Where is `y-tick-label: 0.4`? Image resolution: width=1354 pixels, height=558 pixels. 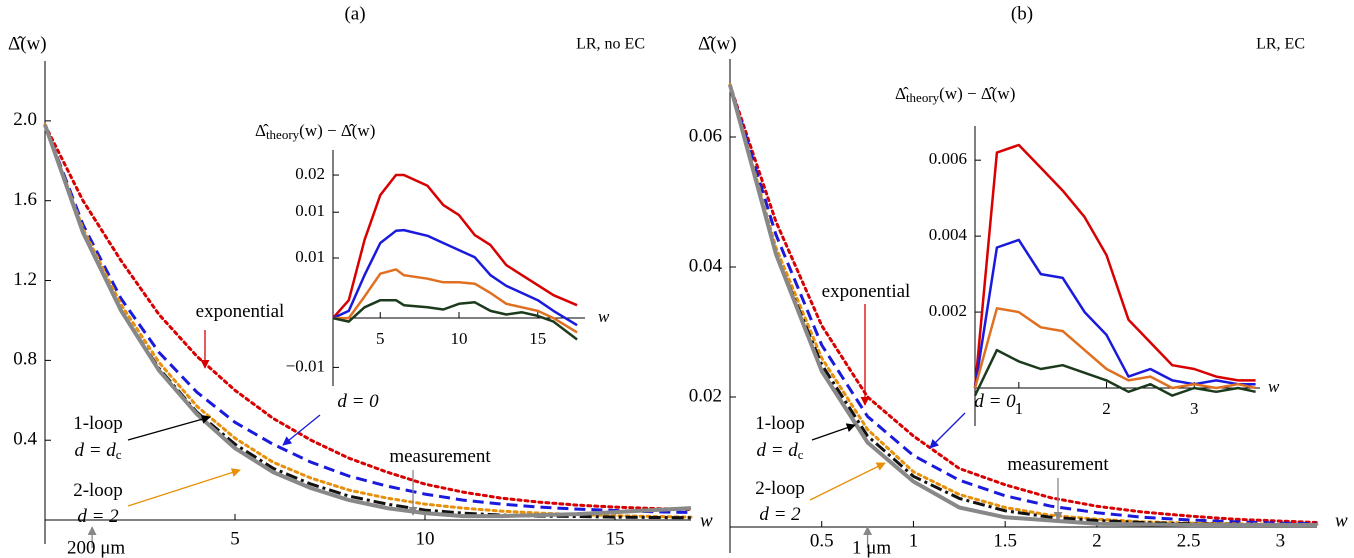 y-tick-label: 0.4 is located at coordinates (25, 439).